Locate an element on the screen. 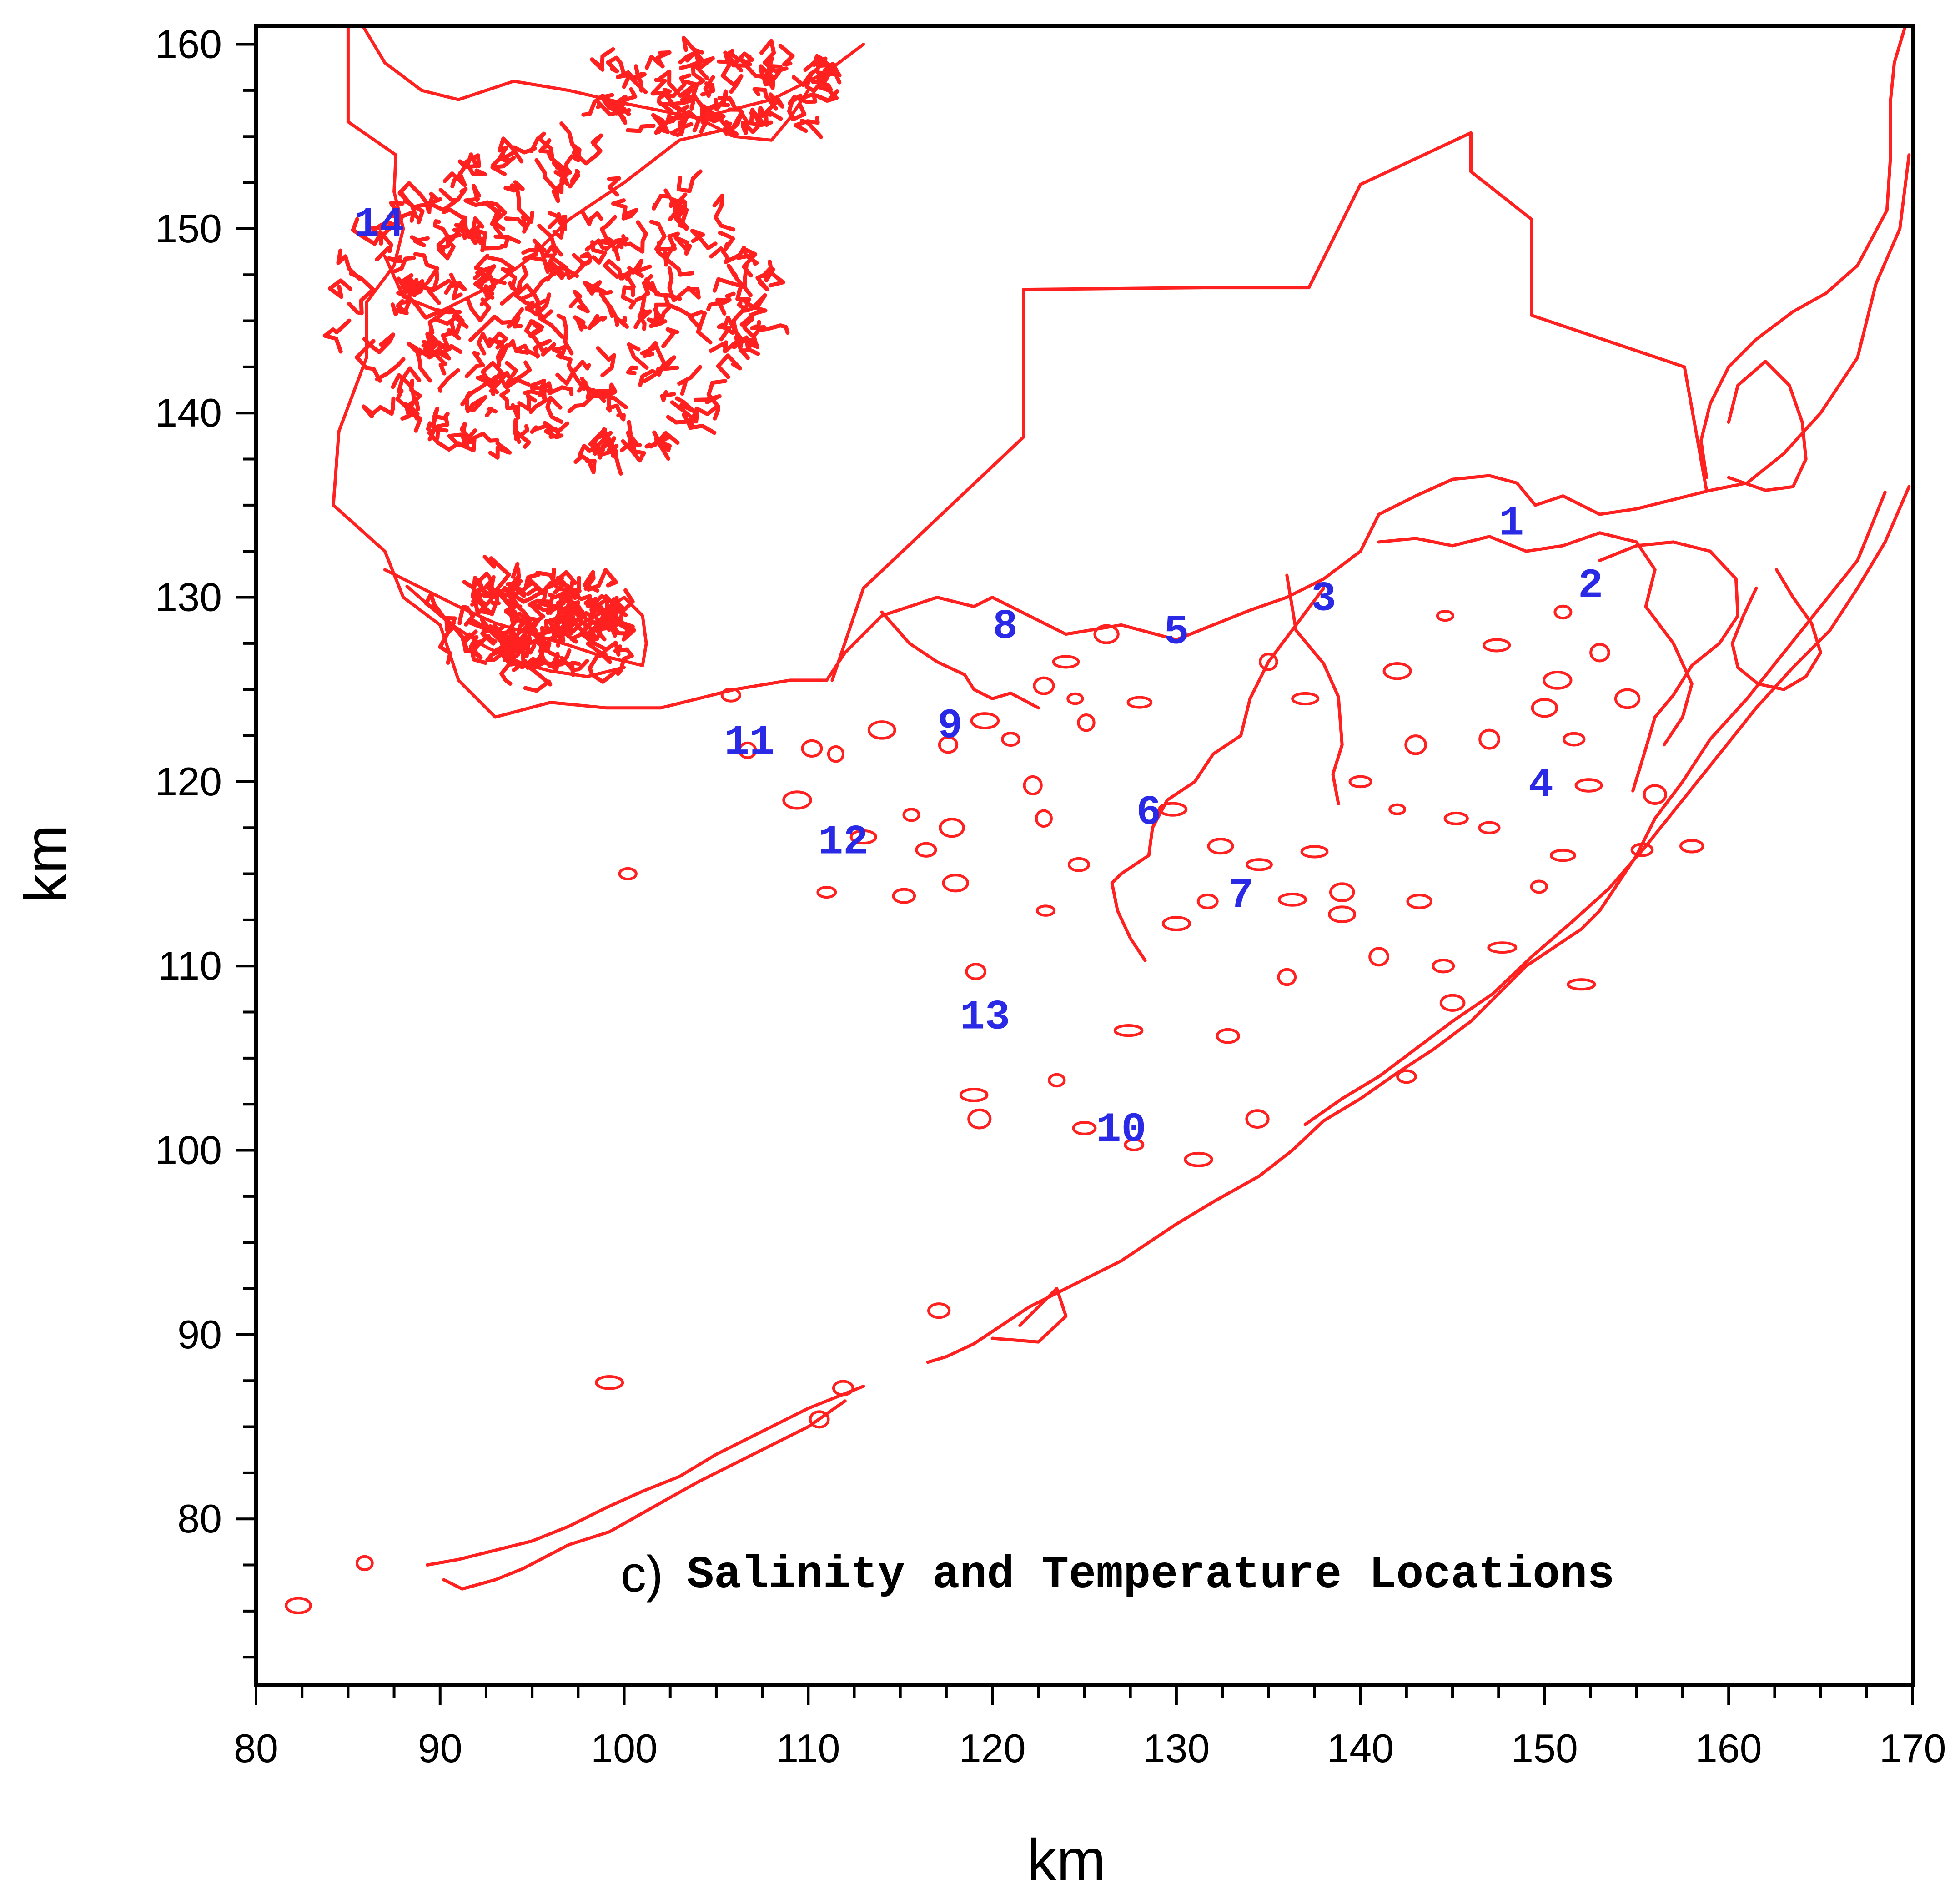  x-tick-label: 120 is located at coordinates (992, 1748).